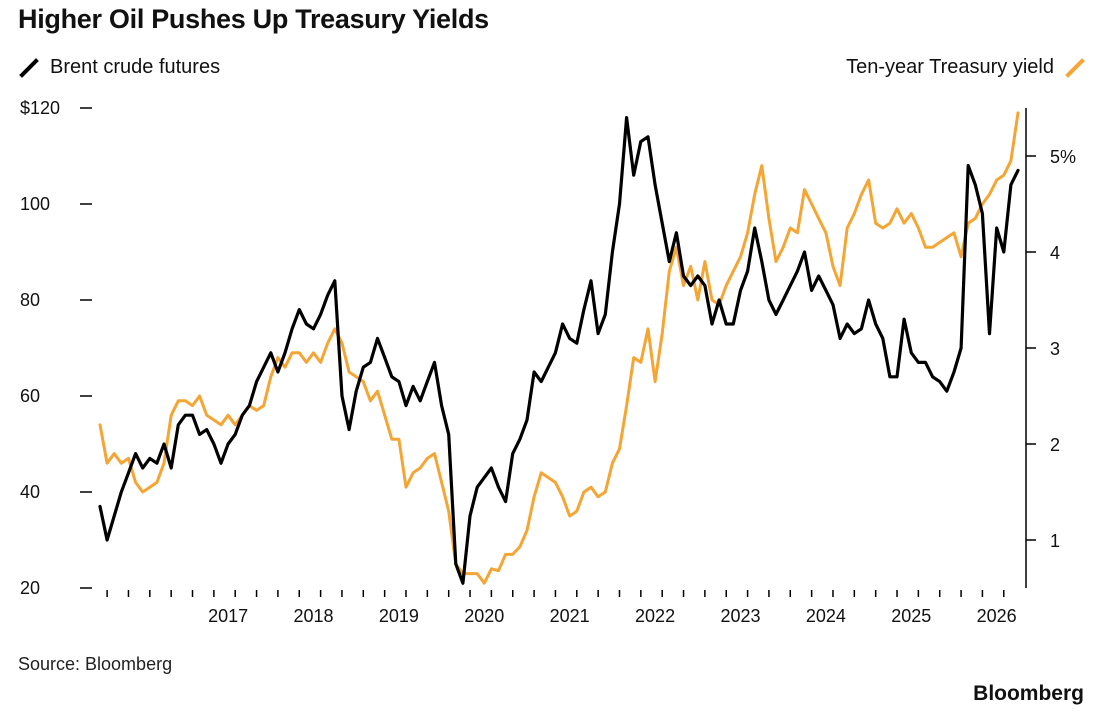  Describe the element at coordinates (1055, 253) in the screenshot. I see `y-right-tick-label: 4` at that location.